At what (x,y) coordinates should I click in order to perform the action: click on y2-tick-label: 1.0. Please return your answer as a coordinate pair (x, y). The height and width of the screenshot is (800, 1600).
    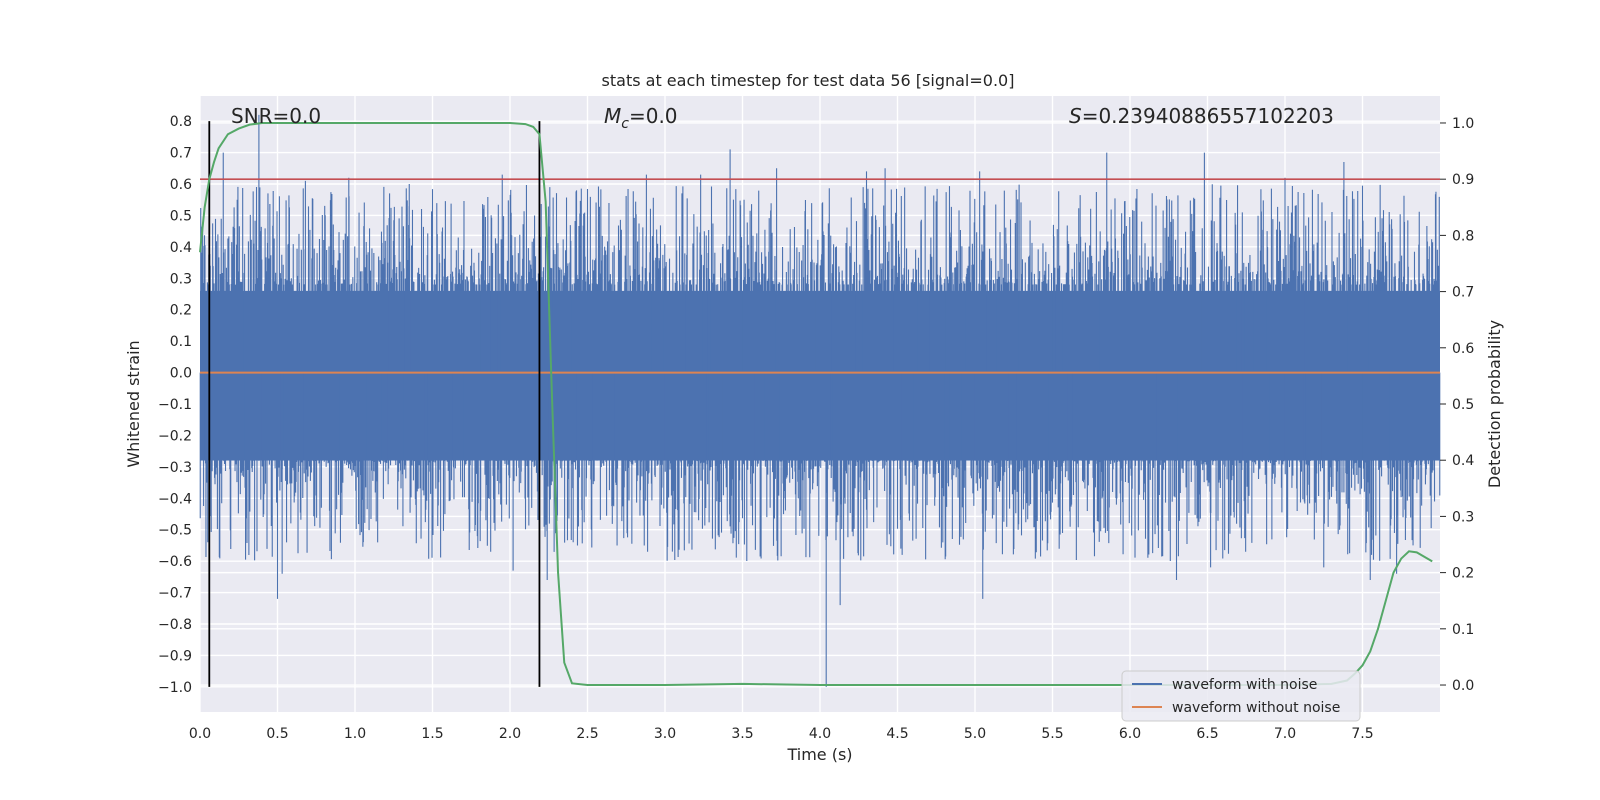
    Looking at the image, I should click on (1463, 124).